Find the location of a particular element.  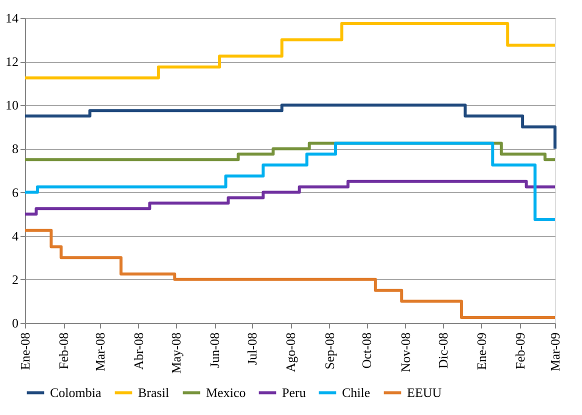

x-tick-label: May-08 is located at coordinates (176, 353).